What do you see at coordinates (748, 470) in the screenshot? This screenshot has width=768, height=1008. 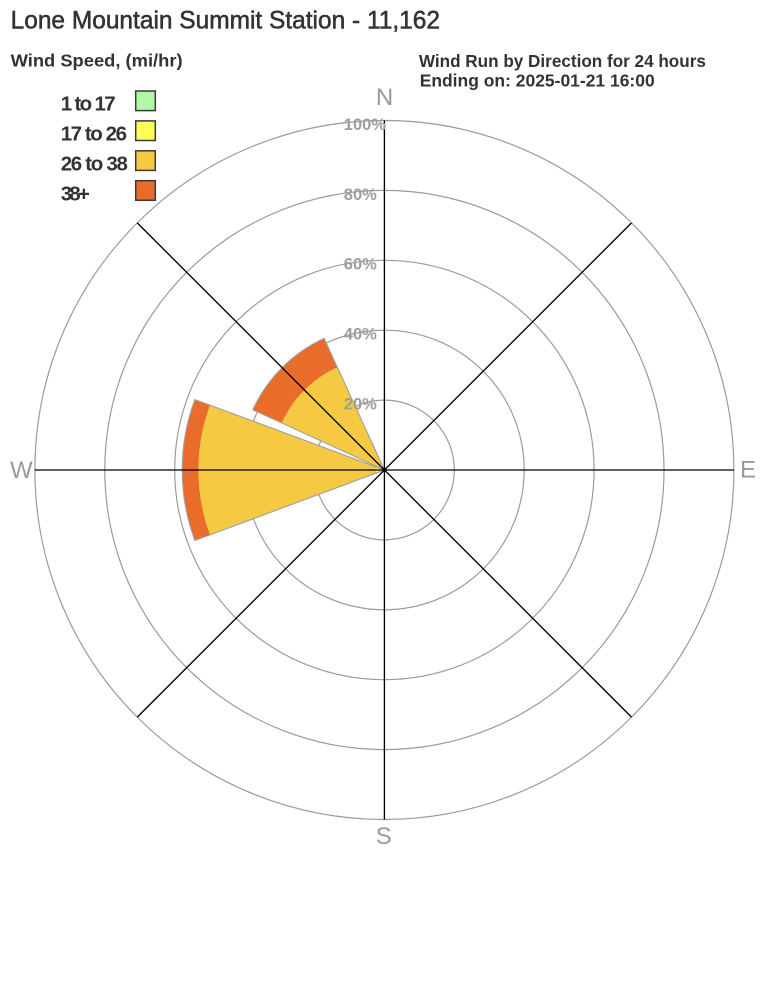 I see `svg-text: E` at bounding box center [748, 470].